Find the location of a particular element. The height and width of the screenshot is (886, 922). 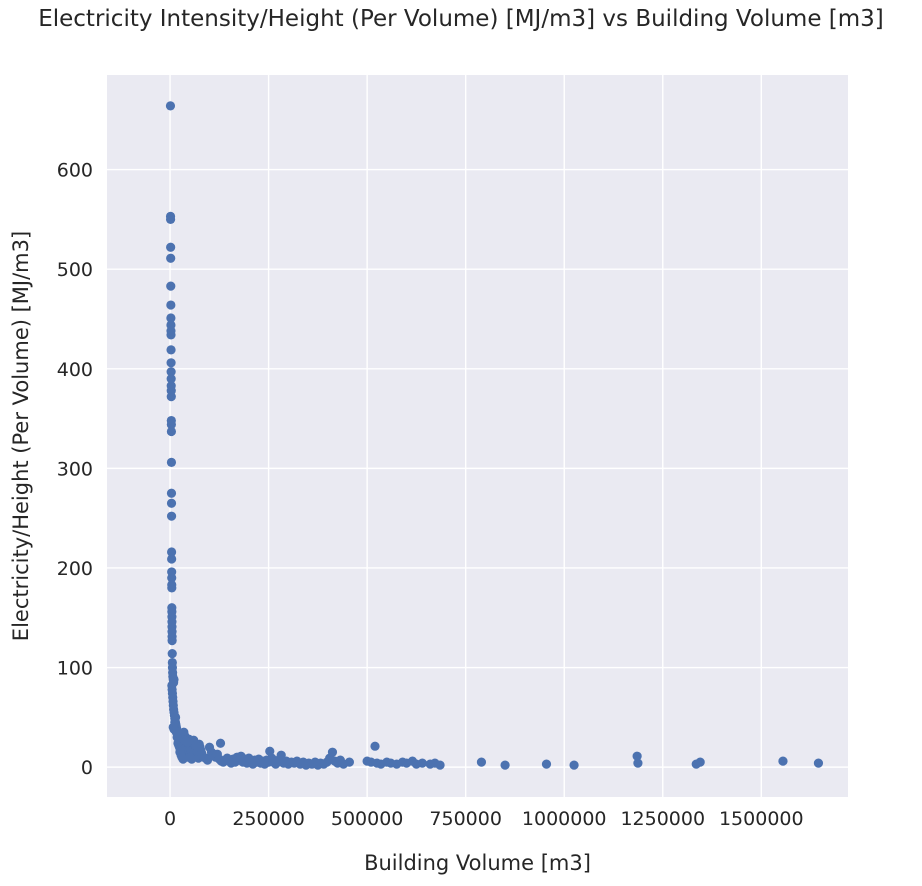

y-tick-label: 100 is located at coordinates (75, 669).